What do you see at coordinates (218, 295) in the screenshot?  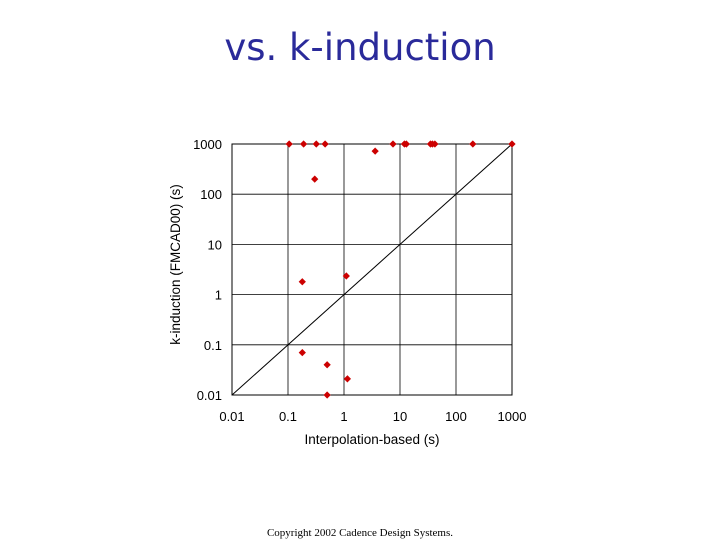 I see `y-tick-label: 1` at bounding box center [218, 295].